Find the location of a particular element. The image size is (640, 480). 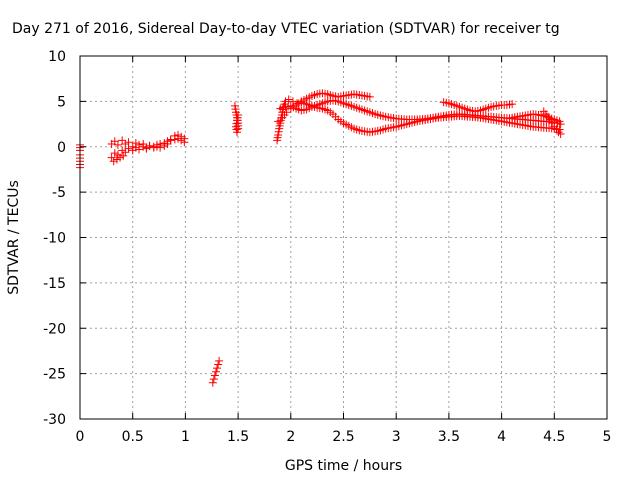

y-tick-labels: -30 -25 -20 -15 -10 -5 0 5 10 is located at coordinates (54, 238).